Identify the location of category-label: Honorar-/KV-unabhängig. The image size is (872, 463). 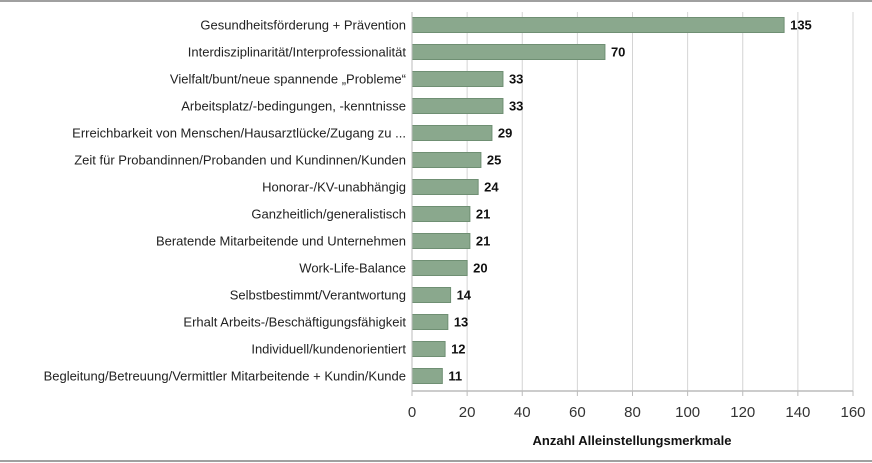
(334, 187).